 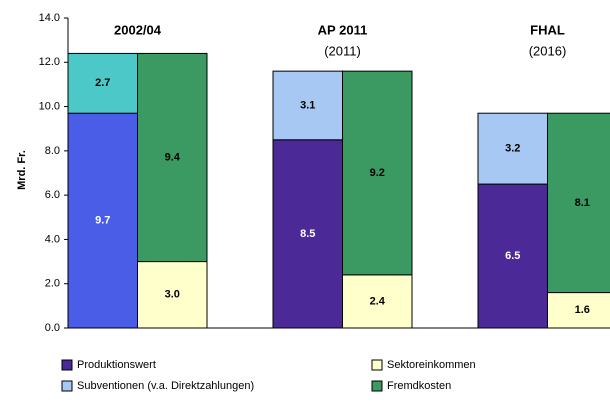 I want to click on value-label: 8.5, so click(x=307, y=234).